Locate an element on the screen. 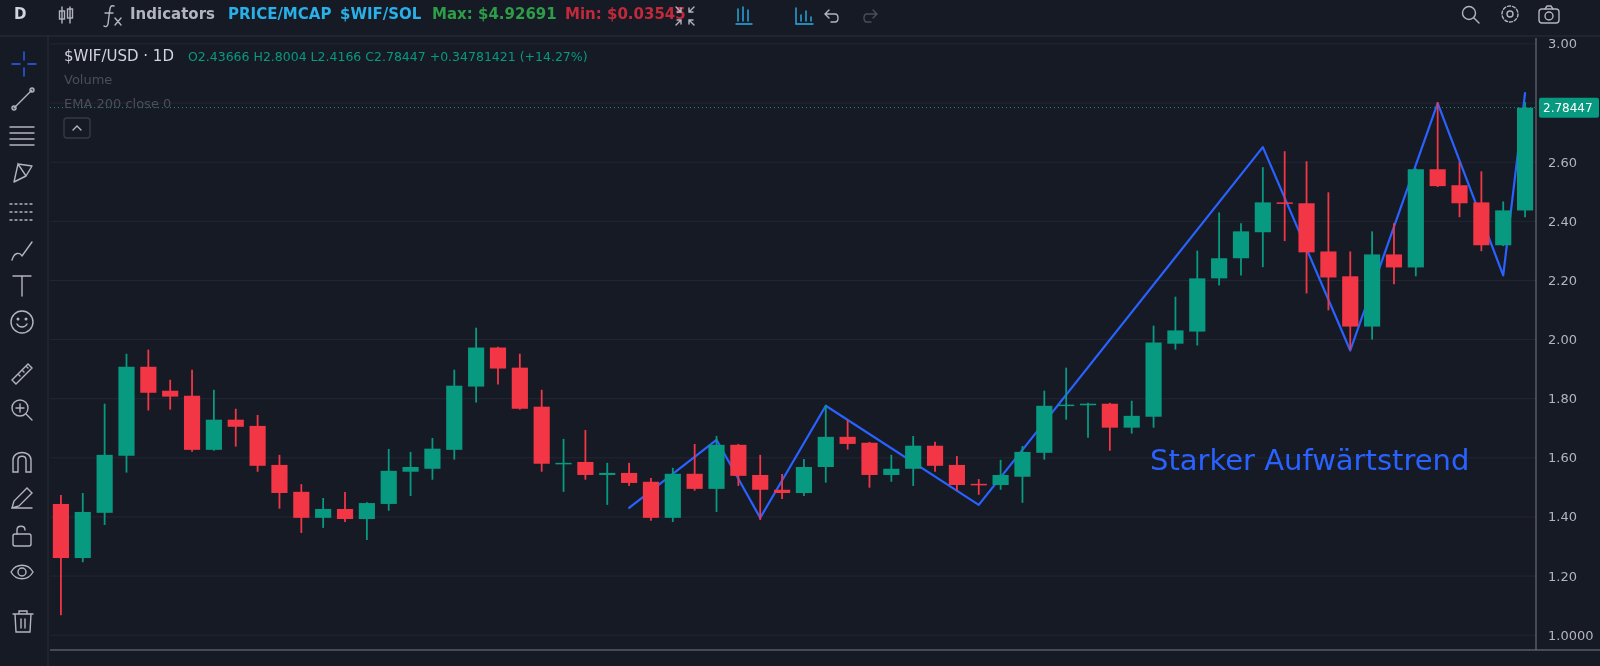  y-tick-label: 1.60 is located at coordinates (1562, 458).